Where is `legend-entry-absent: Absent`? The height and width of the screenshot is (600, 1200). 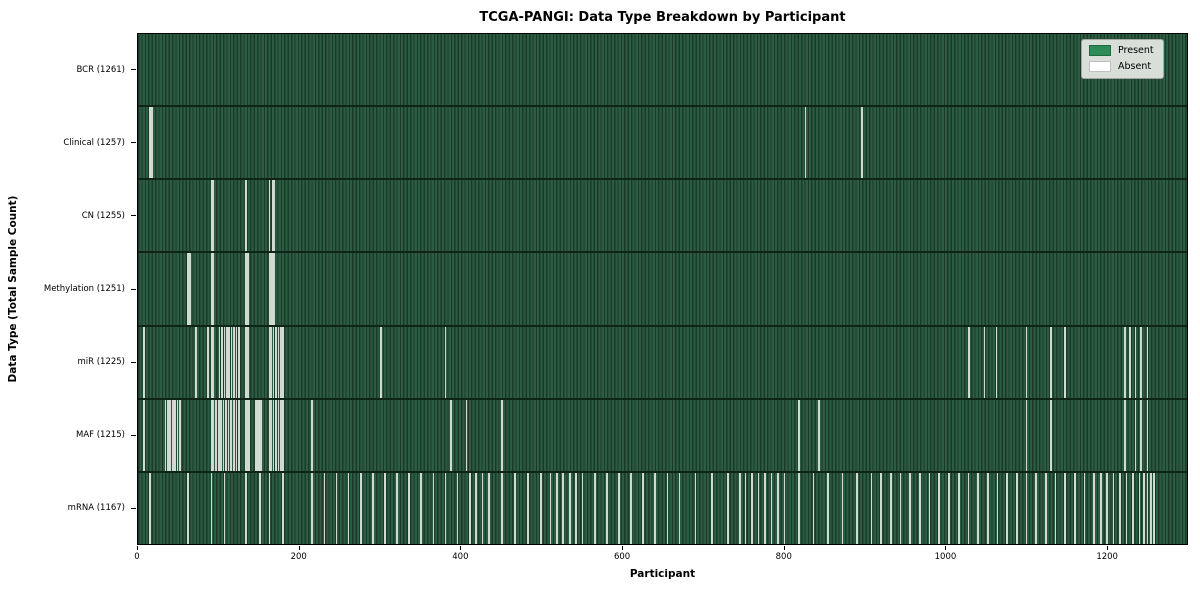
legend-entry-absent: Absent is located at coordinates (1121, 66).